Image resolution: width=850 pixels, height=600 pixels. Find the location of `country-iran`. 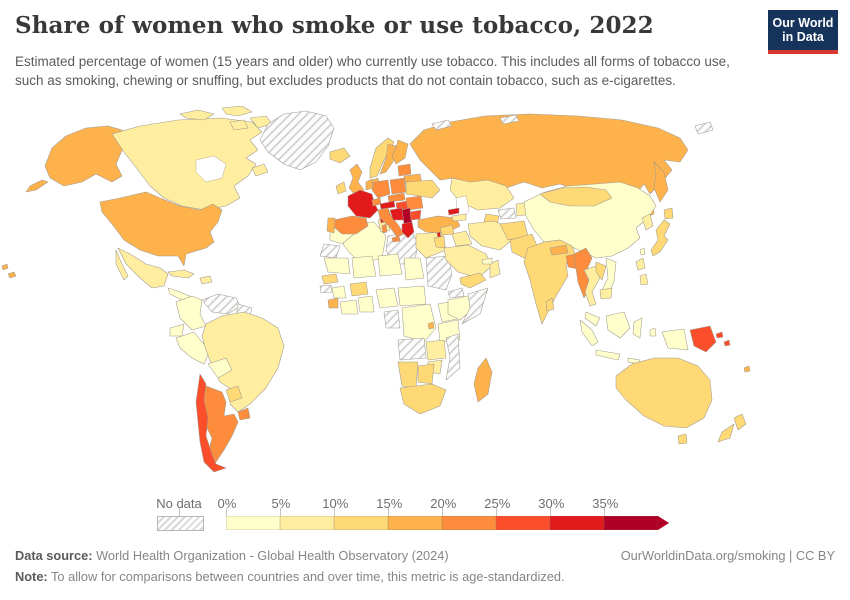

country-iran is located at coordinates (490, 235).